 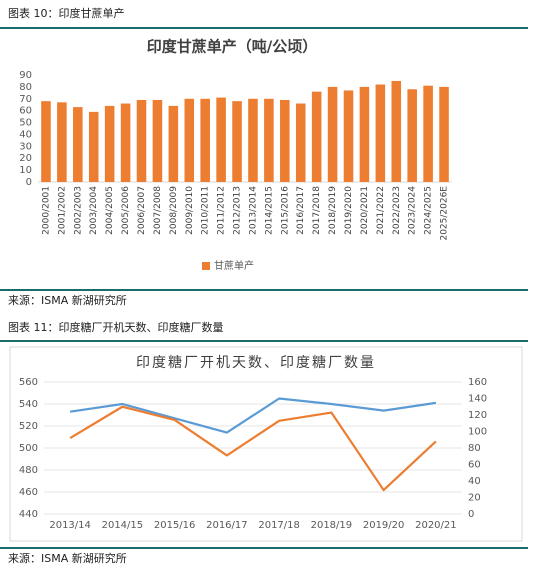 What do you see at coordinates (25, 123) in the screenshot?
I see `y-tick-label: 50` at bounding box center [25, 123].